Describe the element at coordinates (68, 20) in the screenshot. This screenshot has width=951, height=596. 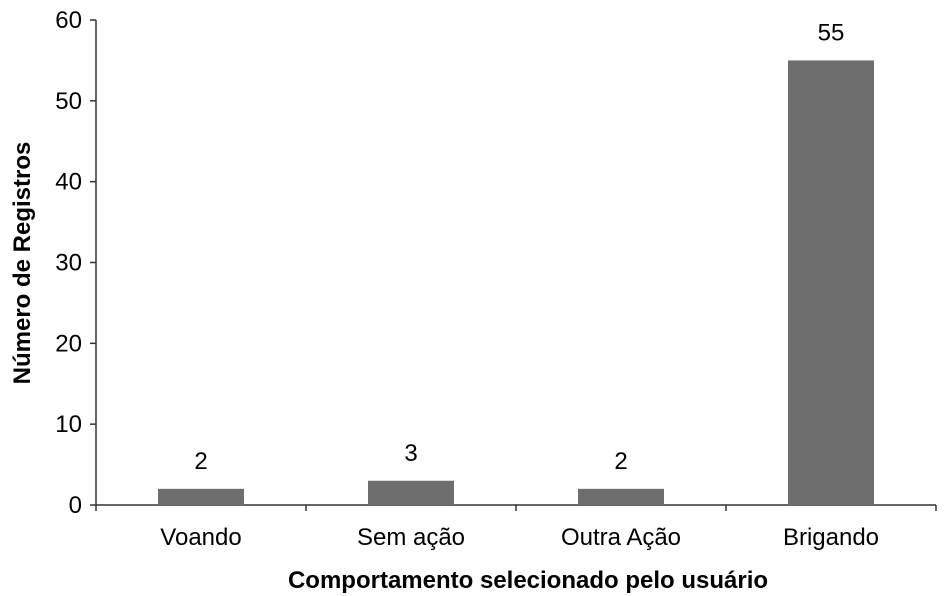
I see `y-tick-label: 60` at that location.